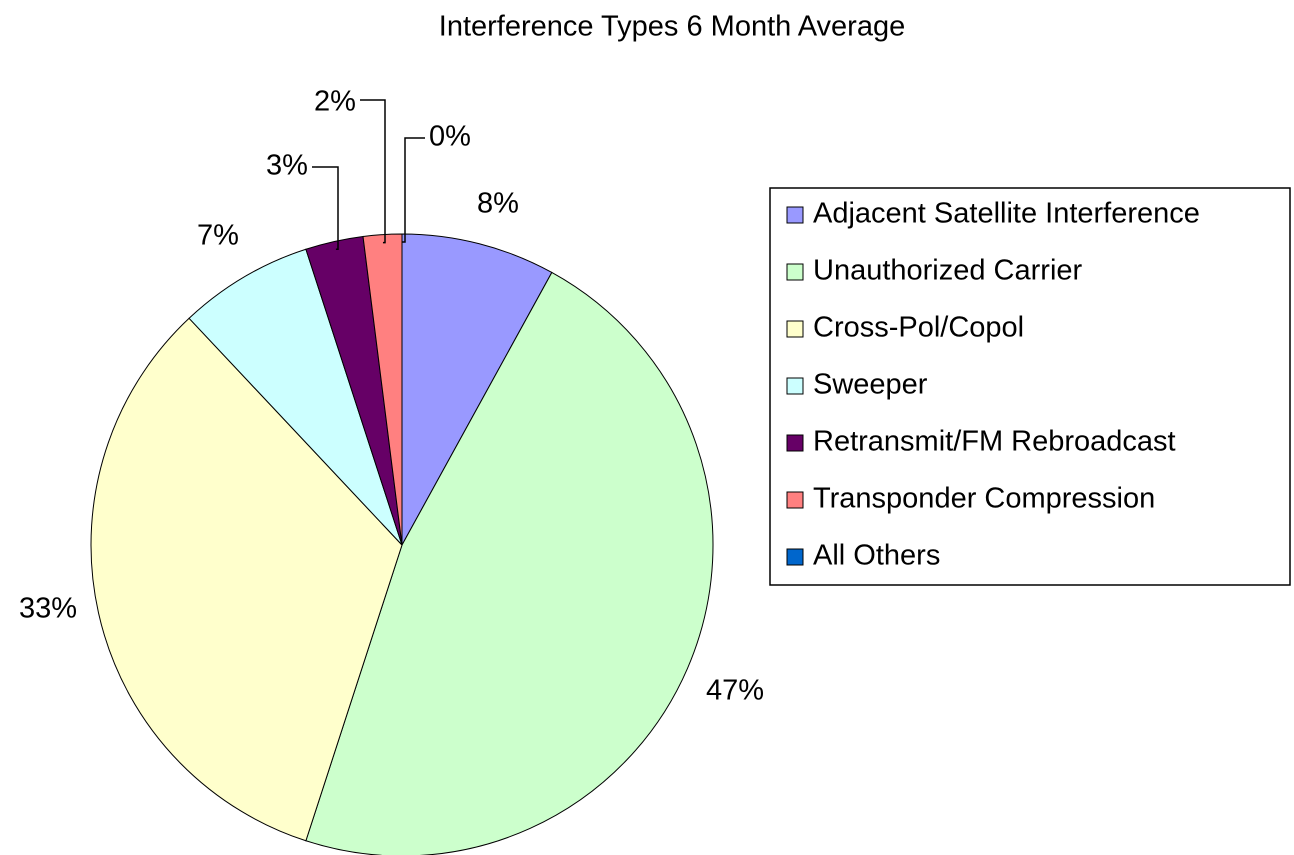  I want to click on legend-label: Cross-Pol/Copol, so click(918, 328).